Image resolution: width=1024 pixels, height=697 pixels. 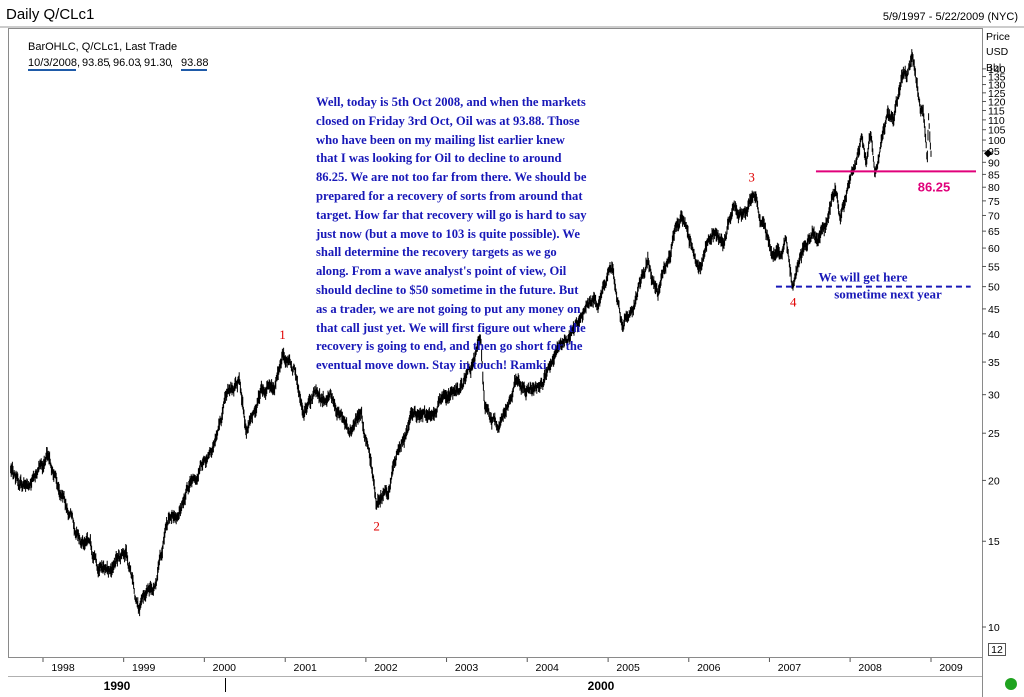 What do you see at coordinates (994, 396) in the screenshot?
I see `y-tick-label: 30` at bounding box center [994, 396].